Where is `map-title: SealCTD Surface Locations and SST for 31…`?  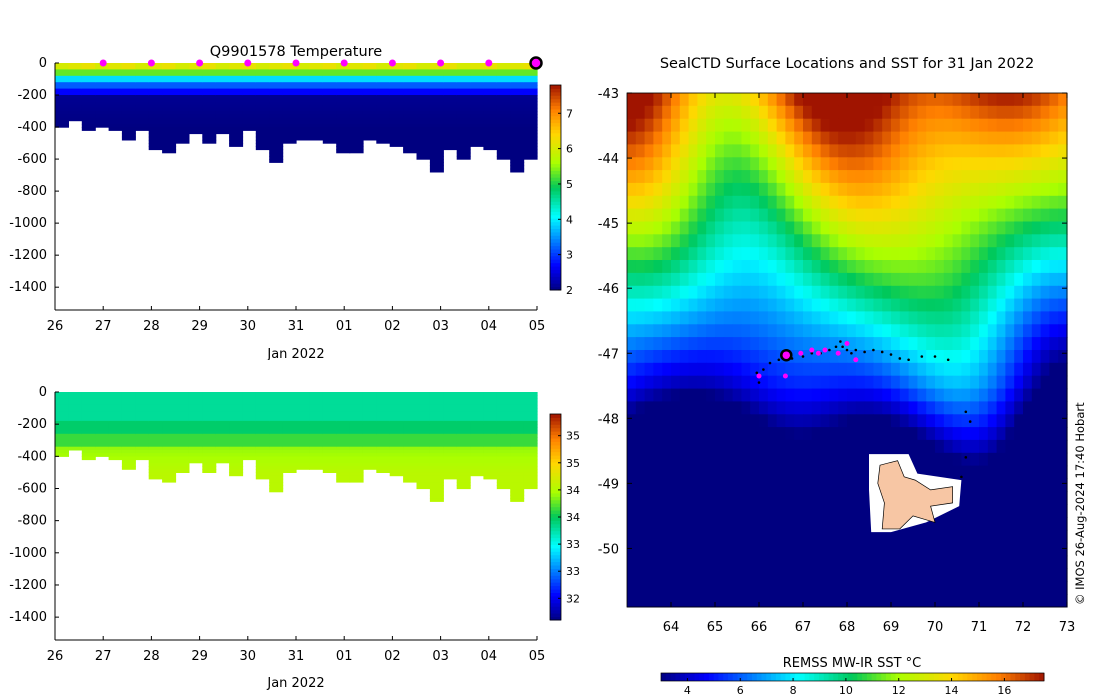 map-title: SealCTD Surface Locations and SST for 31… is located at coordinates (847, 64).